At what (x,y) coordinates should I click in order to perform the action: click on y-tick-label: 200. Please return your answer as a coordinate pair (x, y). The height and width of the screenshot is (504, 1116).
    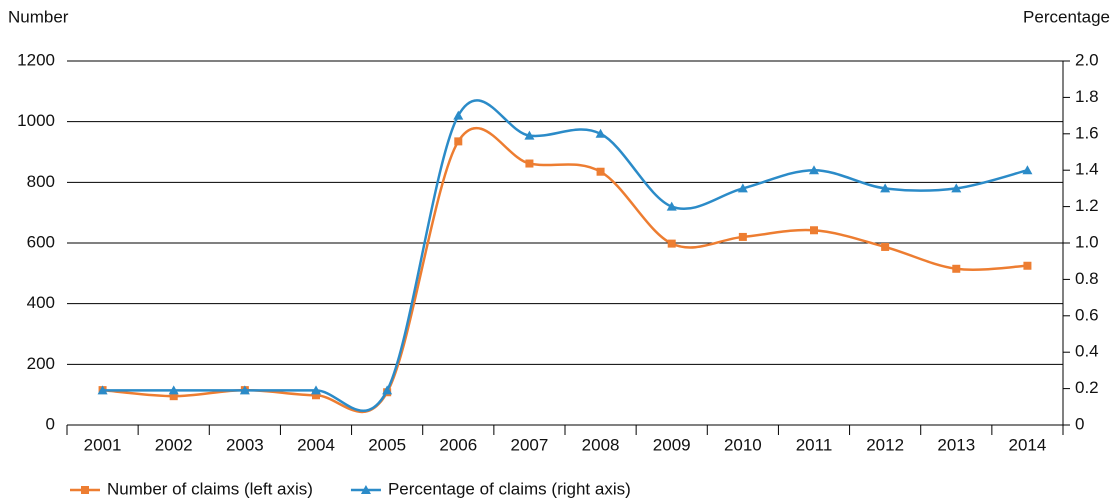
    Looking at the image, I should click on (41, 363).